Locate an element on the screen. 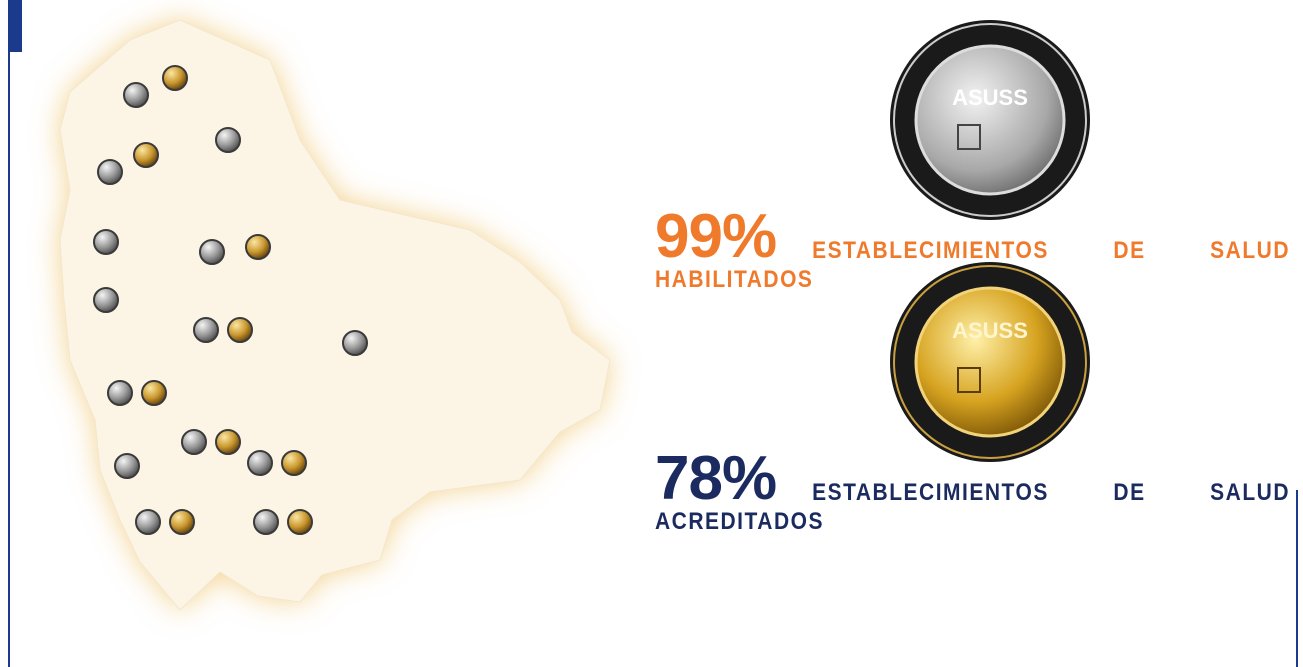 This screenshot has width=1303, height=667. percent: 99% is located at coordinates (716, 236).